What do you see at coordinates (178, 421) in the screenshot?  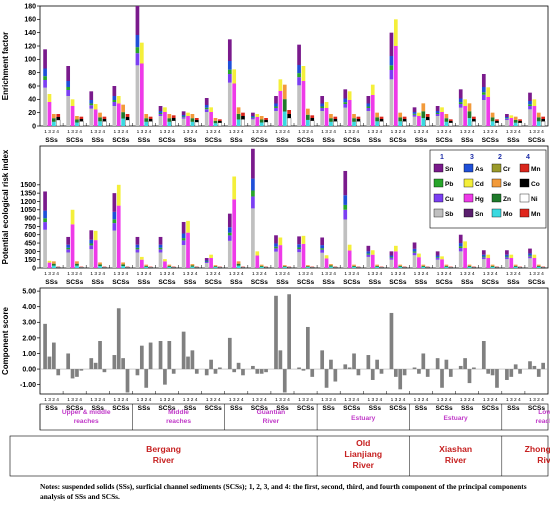 I see `reach-label: reaches` at bounding box center [178, 421].